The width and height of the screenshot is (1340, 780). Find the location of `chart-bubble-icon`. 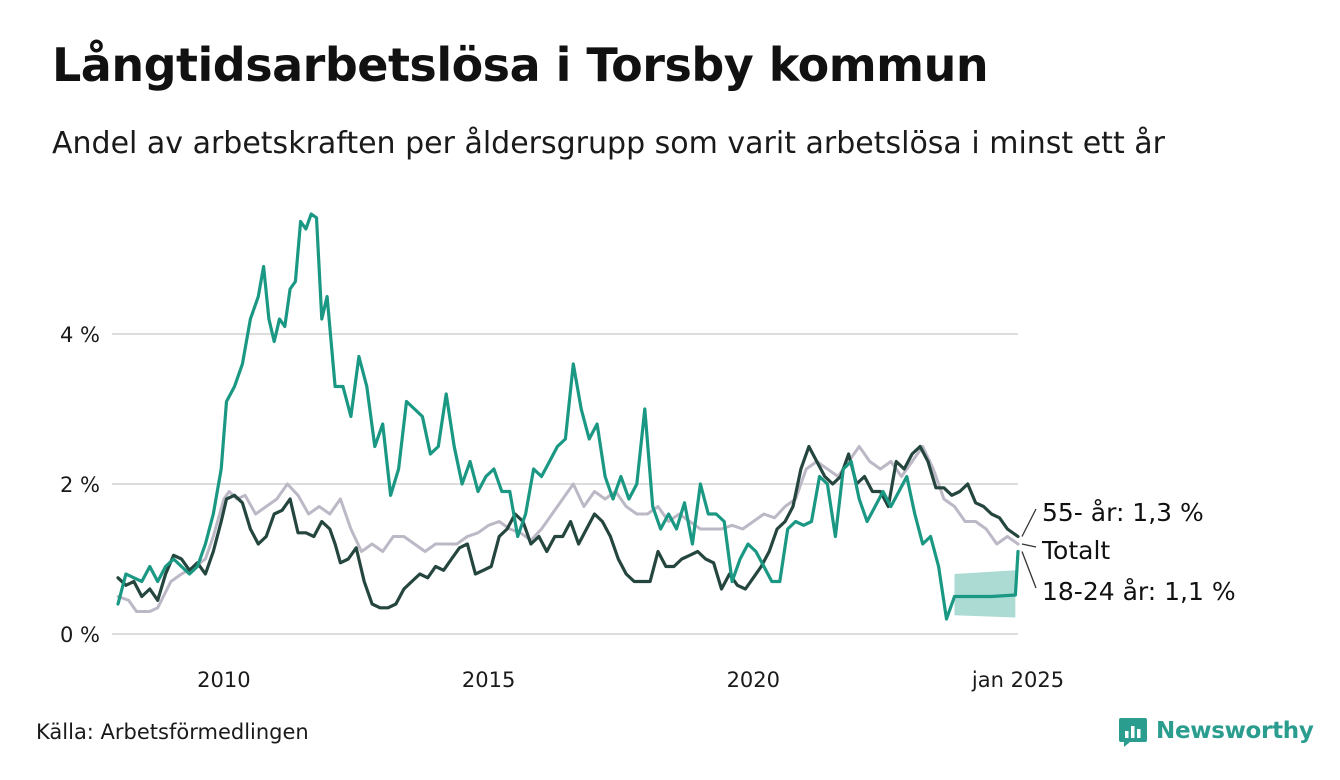

chart-bubble-icon is located at coordinates (1133, 731).